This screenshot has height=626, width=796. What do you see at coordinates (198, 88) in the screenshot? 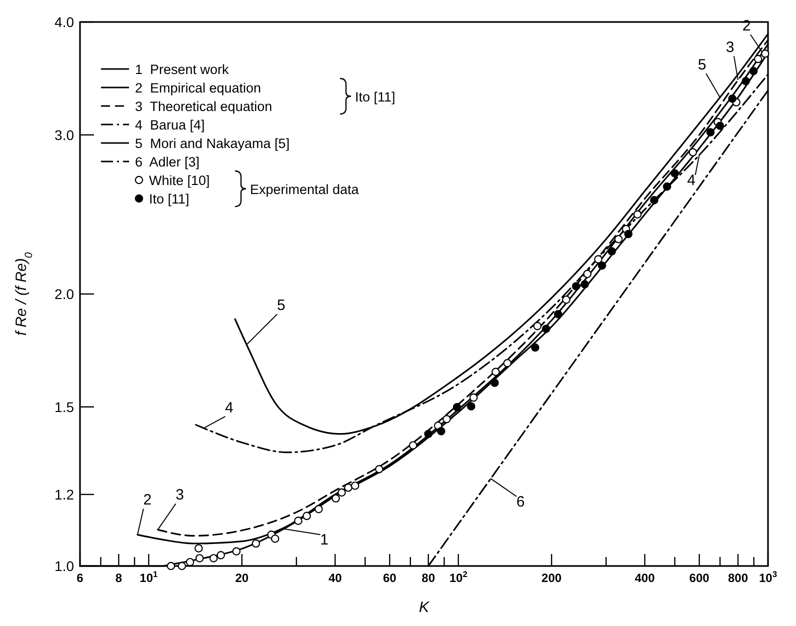
I see `legend-label: 2 Empirical equation` at bounding box center [198, 88].